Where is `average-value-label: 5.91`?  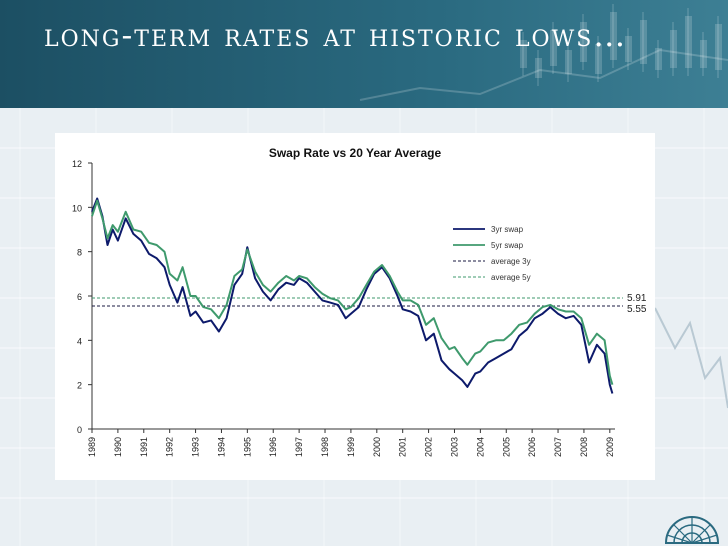 average-value-label: 5.91 is located at coordinates (637, 298).